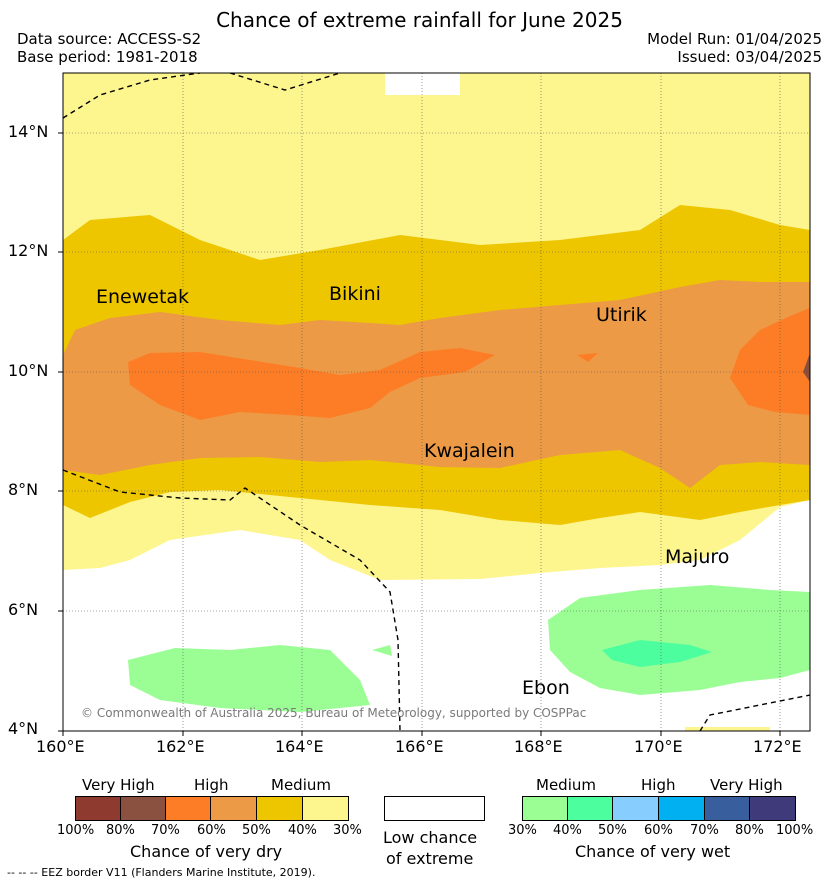  What do you see at coordinates (23, 728) in the screenshot?
I see `lat-tick-4: 4°N` at bounding box center [23, 728].